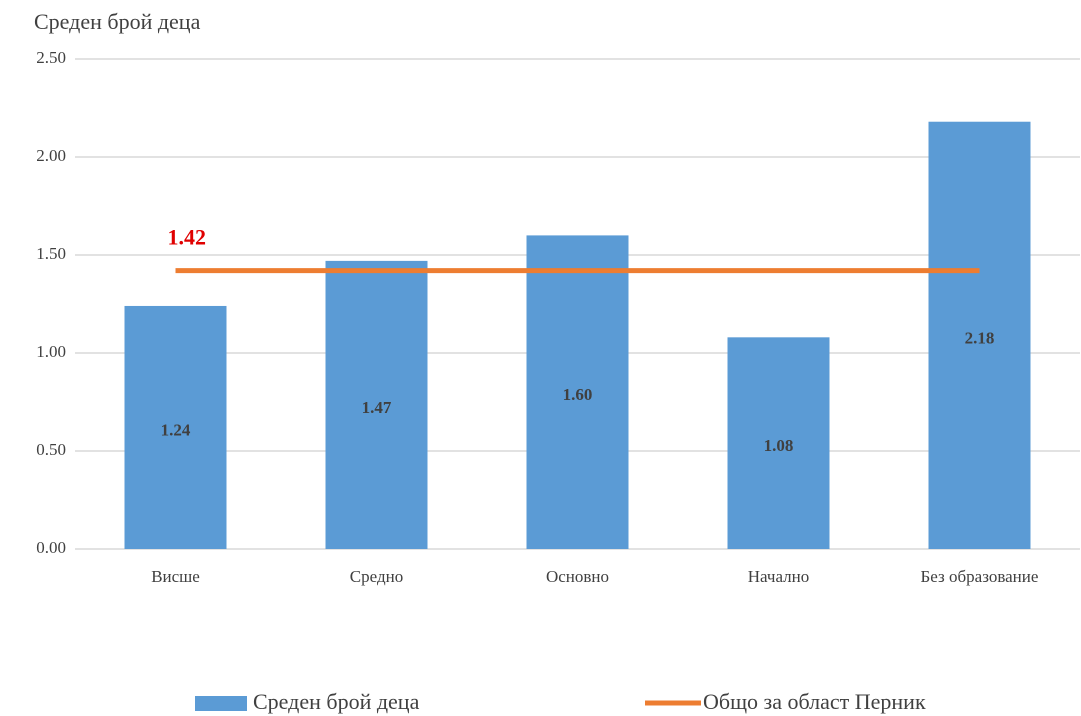 The height and width of the screenshot is (716, 1081). Describe the element at coordinates (814, 701) in the screenshot. I see `legend-label: Общо за област Перник` at that location.